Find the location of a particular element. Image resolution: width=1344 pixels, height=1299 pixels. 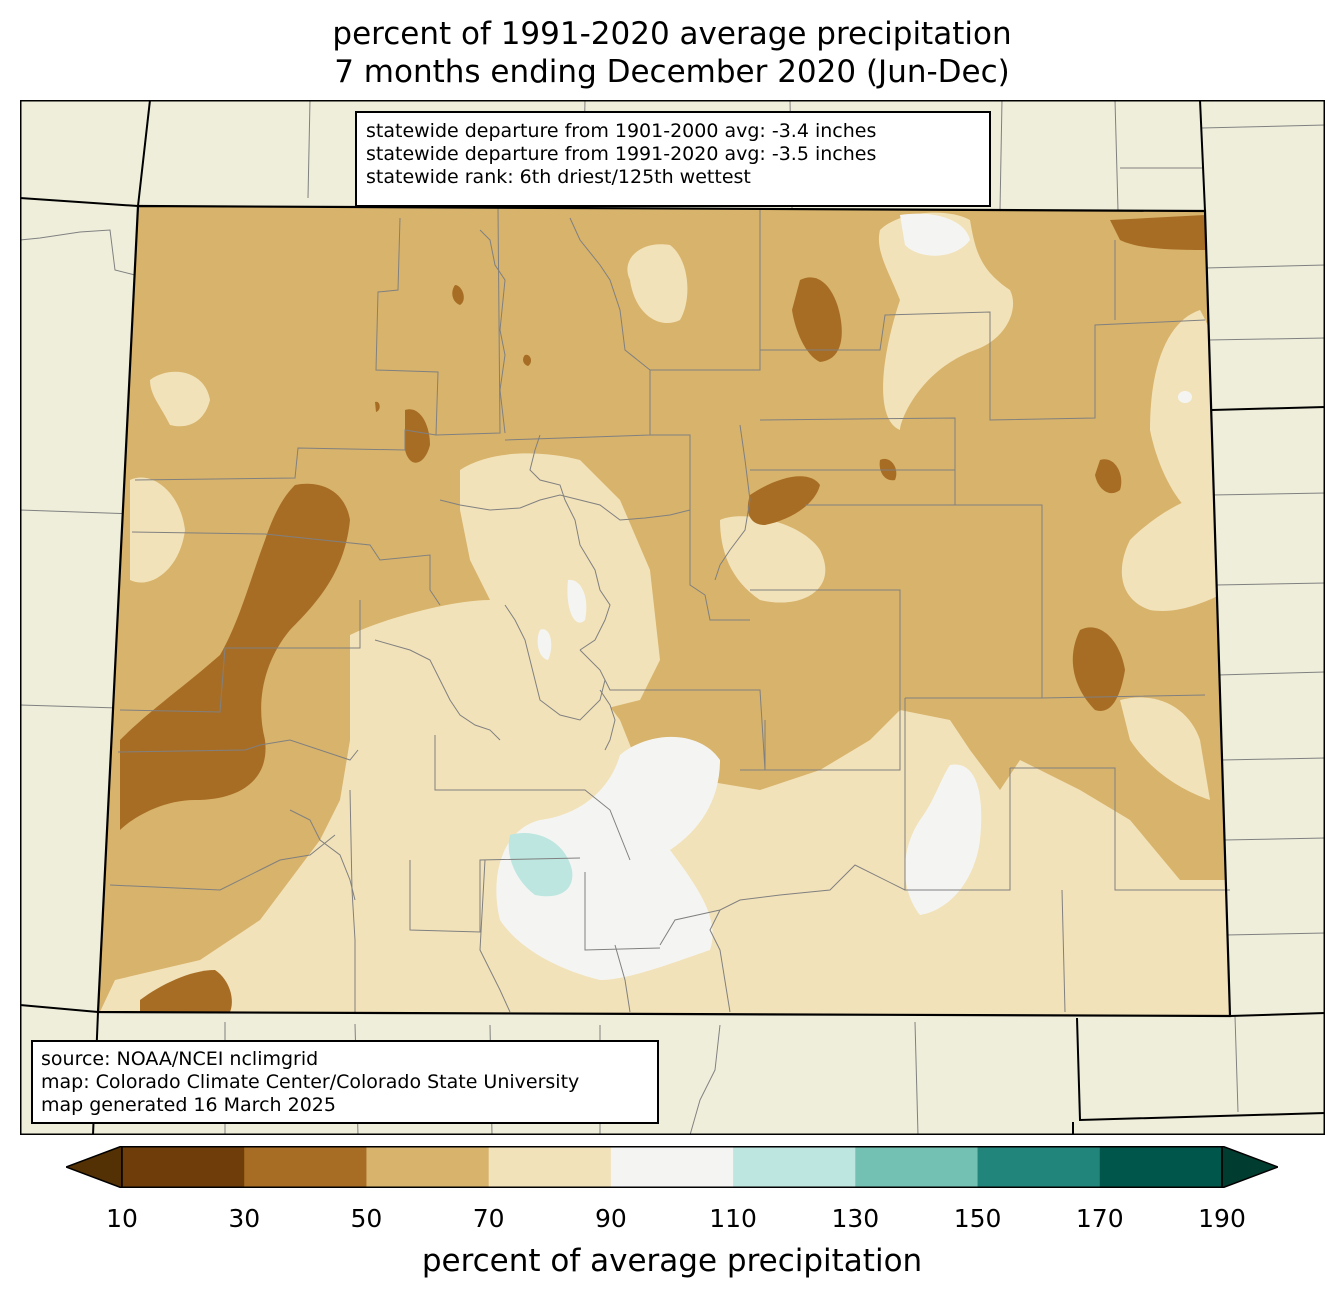

colorbar-tick-150: 150 is located at coordinates (977, 1218).